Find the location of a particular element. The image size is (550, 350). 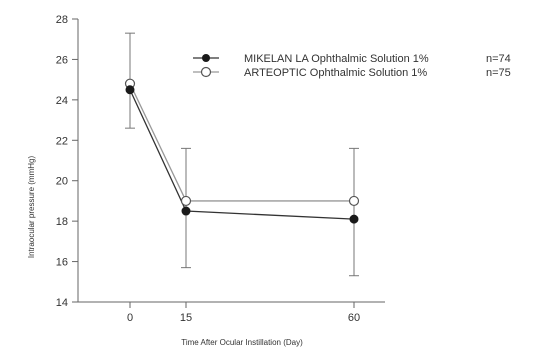

y-tick-label: 20 is located at coordinates (62, 182).